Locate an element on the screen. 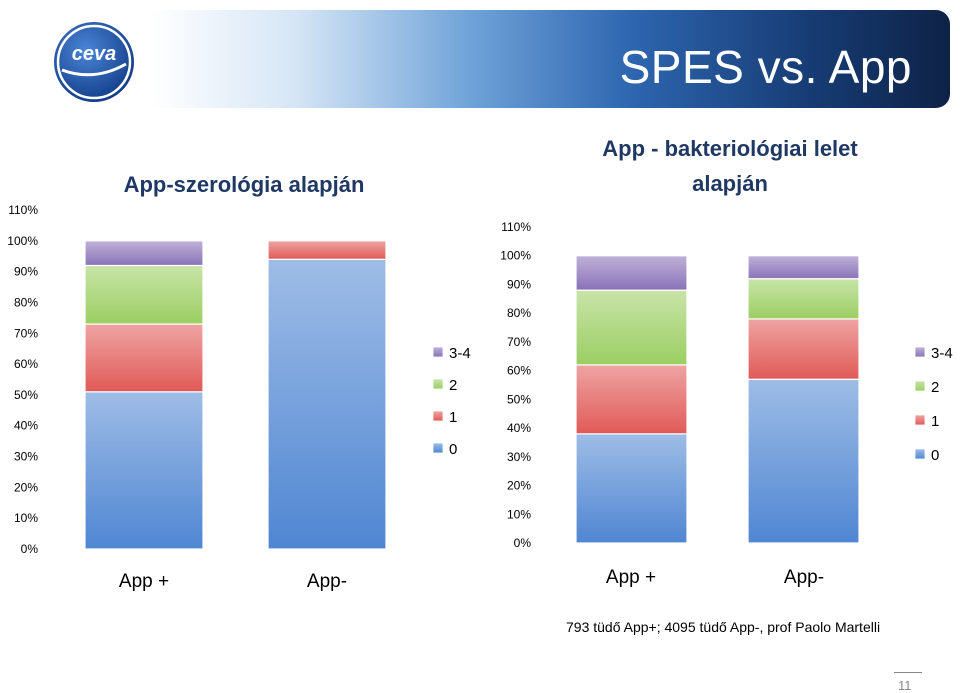 The height and width of the screenshot is (693, 960). logo-text: ceva is located at coordinates (94, 54).